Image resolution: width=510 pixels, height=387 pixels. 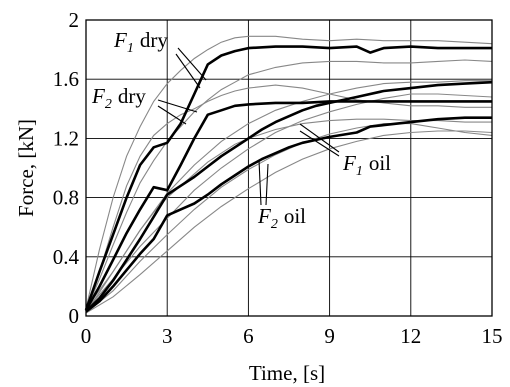 I want to click on leader-f1-dry-a, so click(x=192, y=64).